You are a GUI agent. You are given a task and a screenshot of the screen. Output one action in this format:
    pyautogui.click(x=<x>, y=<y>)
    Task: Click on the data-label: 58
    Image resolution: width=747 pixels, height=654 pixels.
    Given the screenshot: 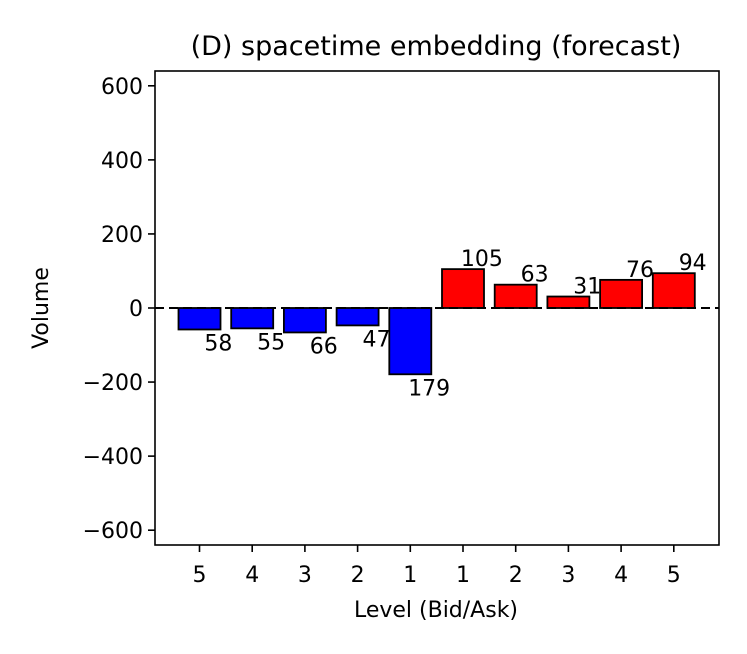 What is the action you would take?
    pyautogui.click(x=218, y=343)
    